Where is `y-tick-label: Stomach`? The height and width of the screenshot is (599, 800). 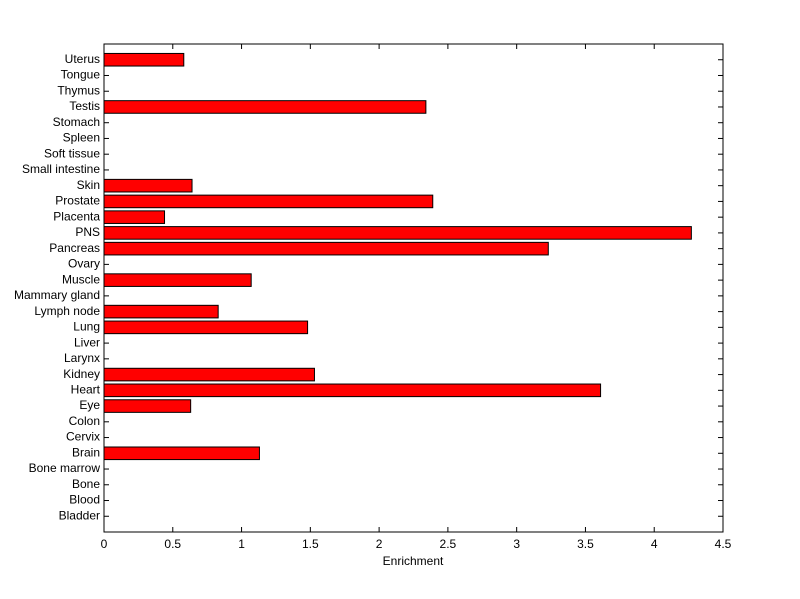
y-tick-label: Stomach is located at coordinates (76, 122).